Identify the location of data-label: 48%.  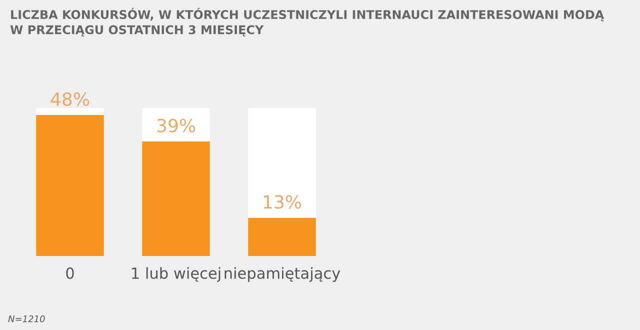
(70, 99).